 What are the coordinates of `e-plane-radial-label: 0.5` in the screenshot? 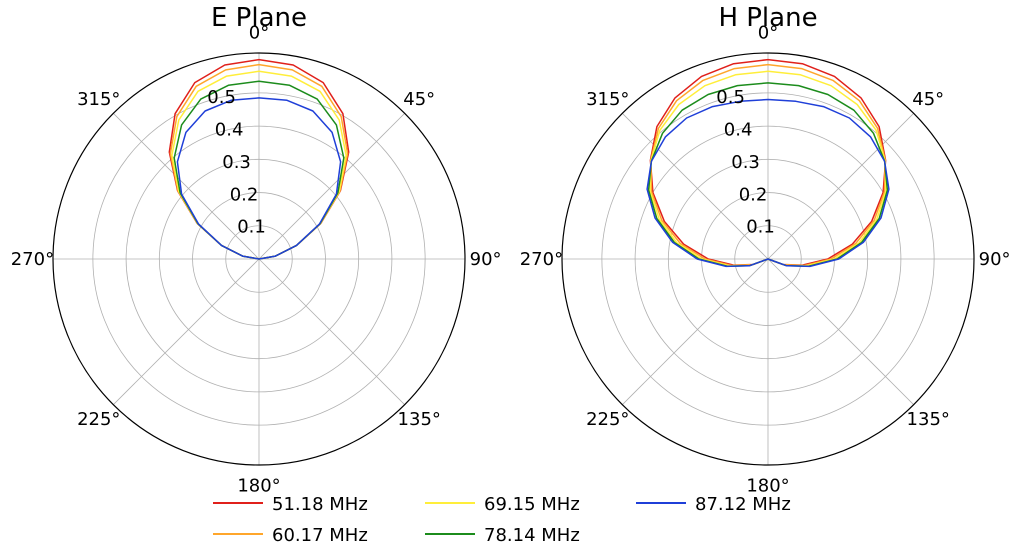 It's located at (221, 97).